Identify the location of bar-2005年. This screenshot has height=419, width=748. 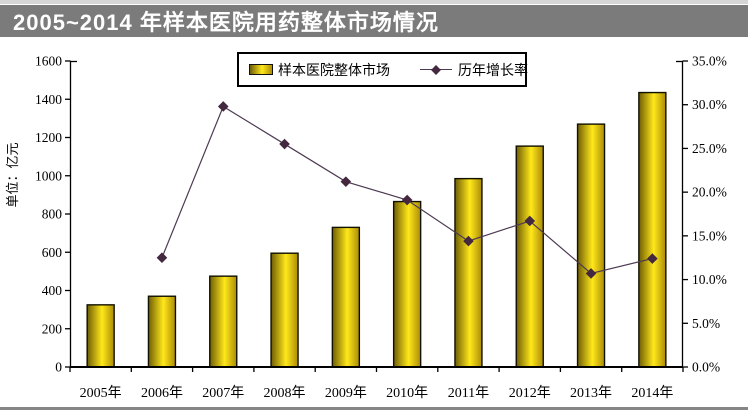
(100, 336).